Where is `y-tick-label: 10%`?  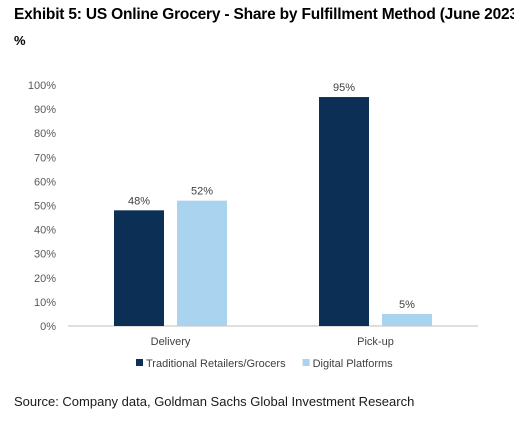 y-tick-label: 10% is located at coordinates (45, 303).